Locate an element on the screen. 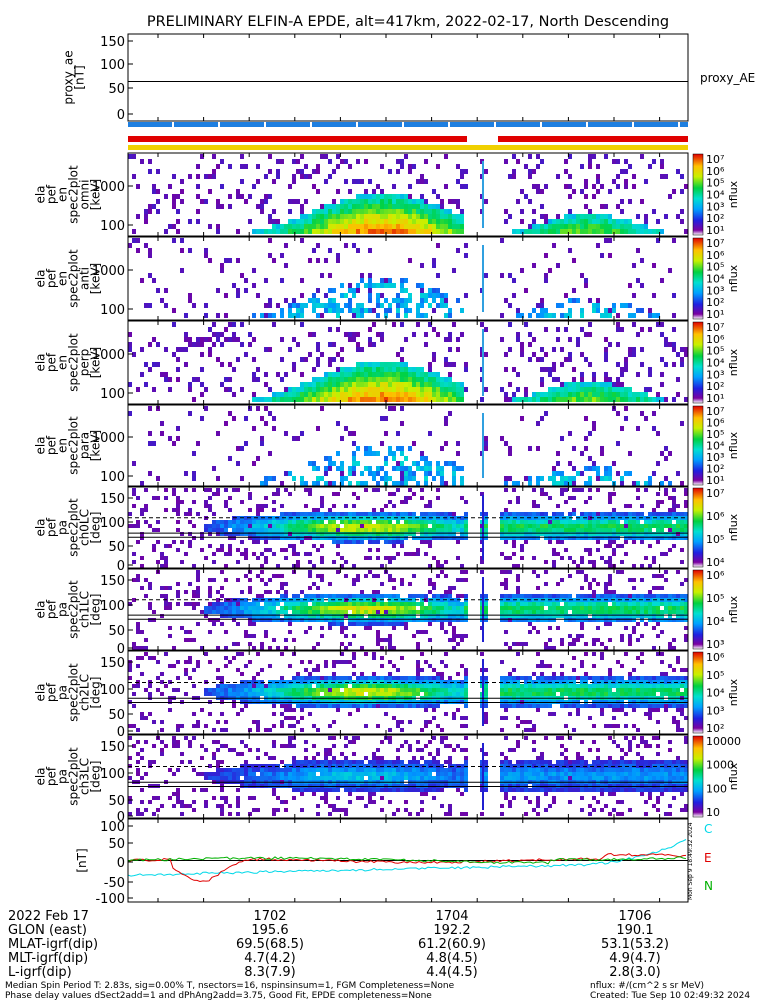 The width and height of the screenshot is (775, 1000). yellow-bar is located at coordinates (408, 147).